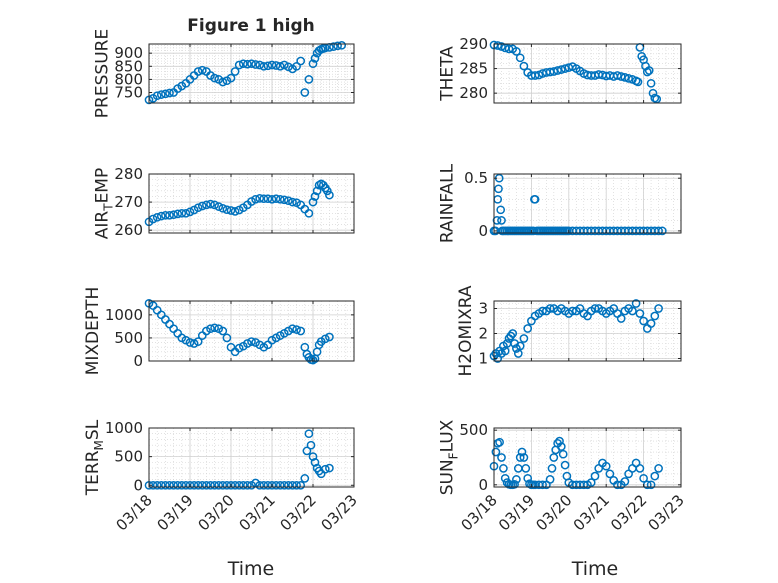 The image size is (778, 583). What do you see at coordinates (473, 44) in the screenshot?
I see `y-tick-label: 290` at bounding box center [473, 44].